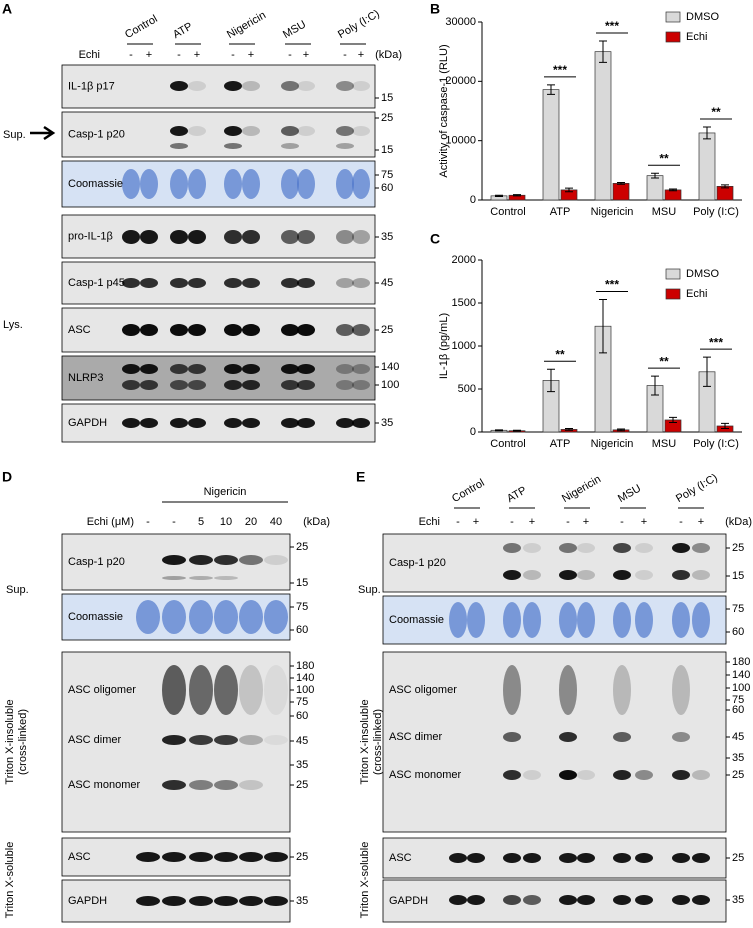 This screenshot has height=928, width=753. Describe the element at coordinates (444, 110) in the screenshot. I see `y-axis-label: Activity of caspase-1 (RLU)` at that location.